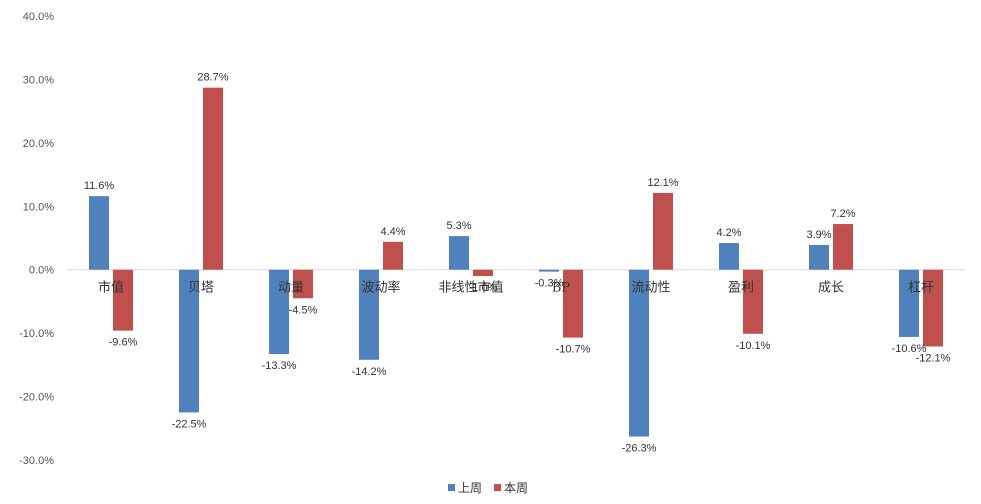  What do you see at coordinates (483, 288) in the screenshot?
I see `data-label: -1.0%` at bounding box center [483, 288].